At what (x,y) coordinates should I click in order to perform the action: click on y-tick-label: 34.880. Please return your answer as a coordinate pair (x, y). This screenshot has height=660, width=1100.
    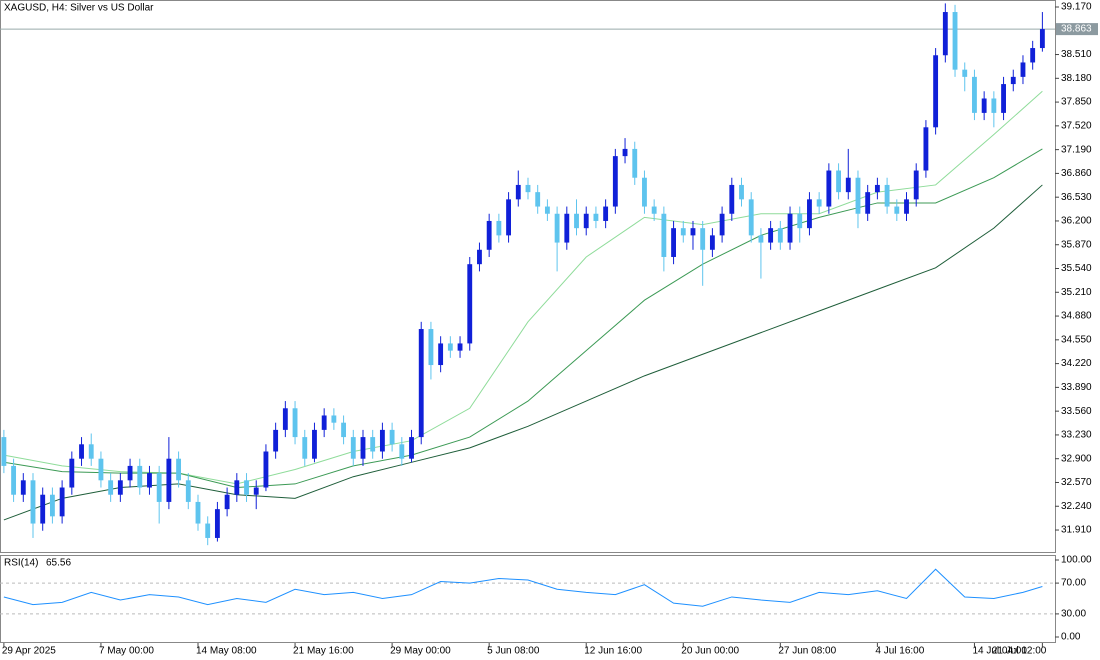
    Looking at the image, I should click on (1076, 316).